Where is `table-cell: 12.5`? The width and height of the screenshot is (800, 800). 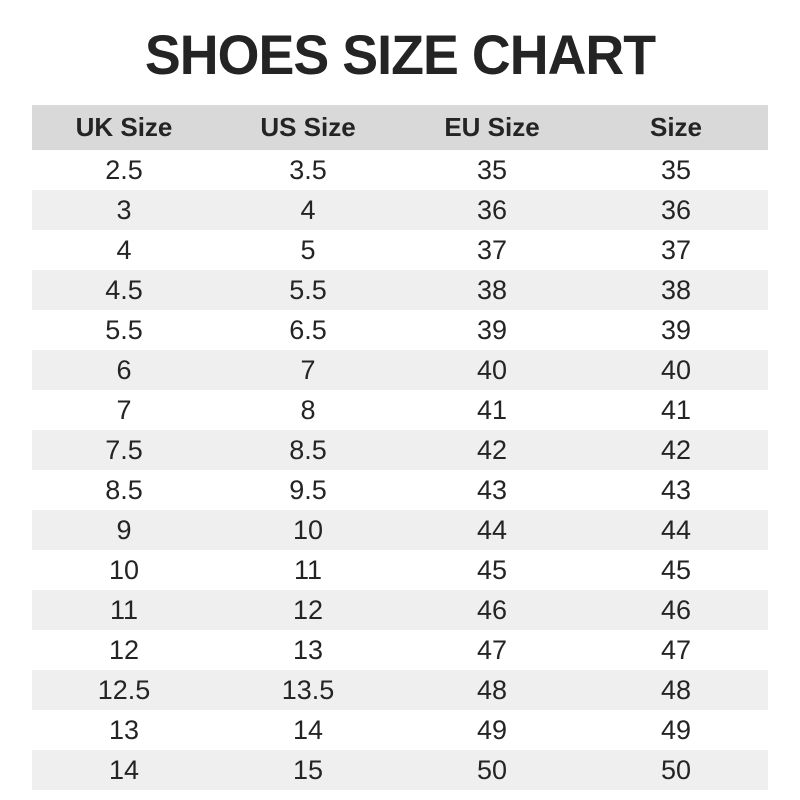
table-cell: 12.5 is located at coordinates (124, 689).